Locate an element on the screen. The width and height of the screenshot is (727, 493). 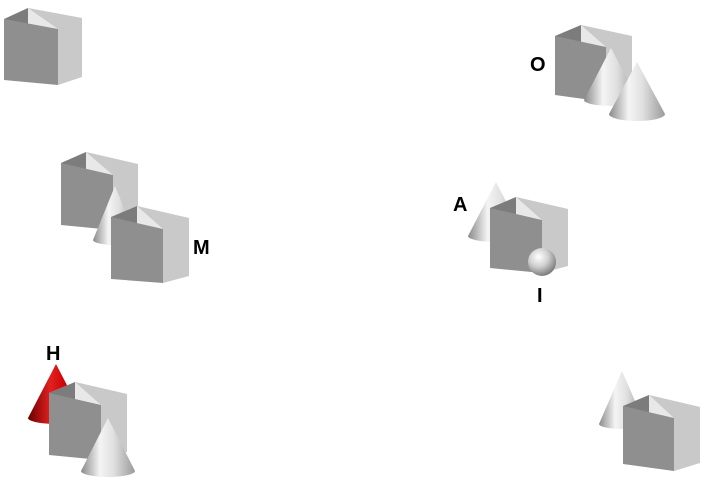
label-m: M is located at coordinates (201, 248).